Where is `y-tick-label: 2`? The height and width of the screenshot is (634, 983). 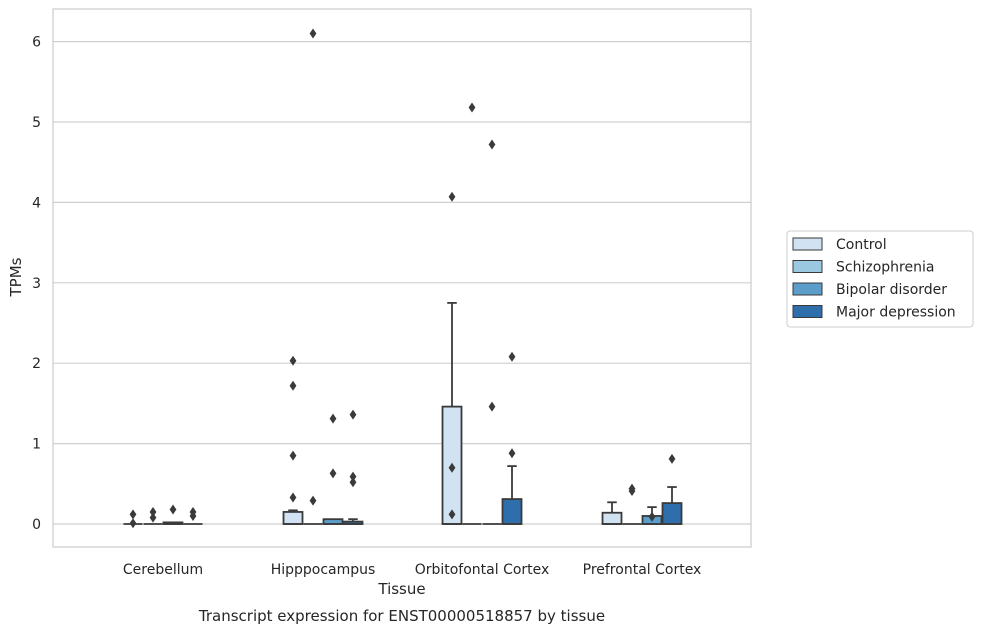 y-tick-label: 2 is located at coordinates (36, 364).